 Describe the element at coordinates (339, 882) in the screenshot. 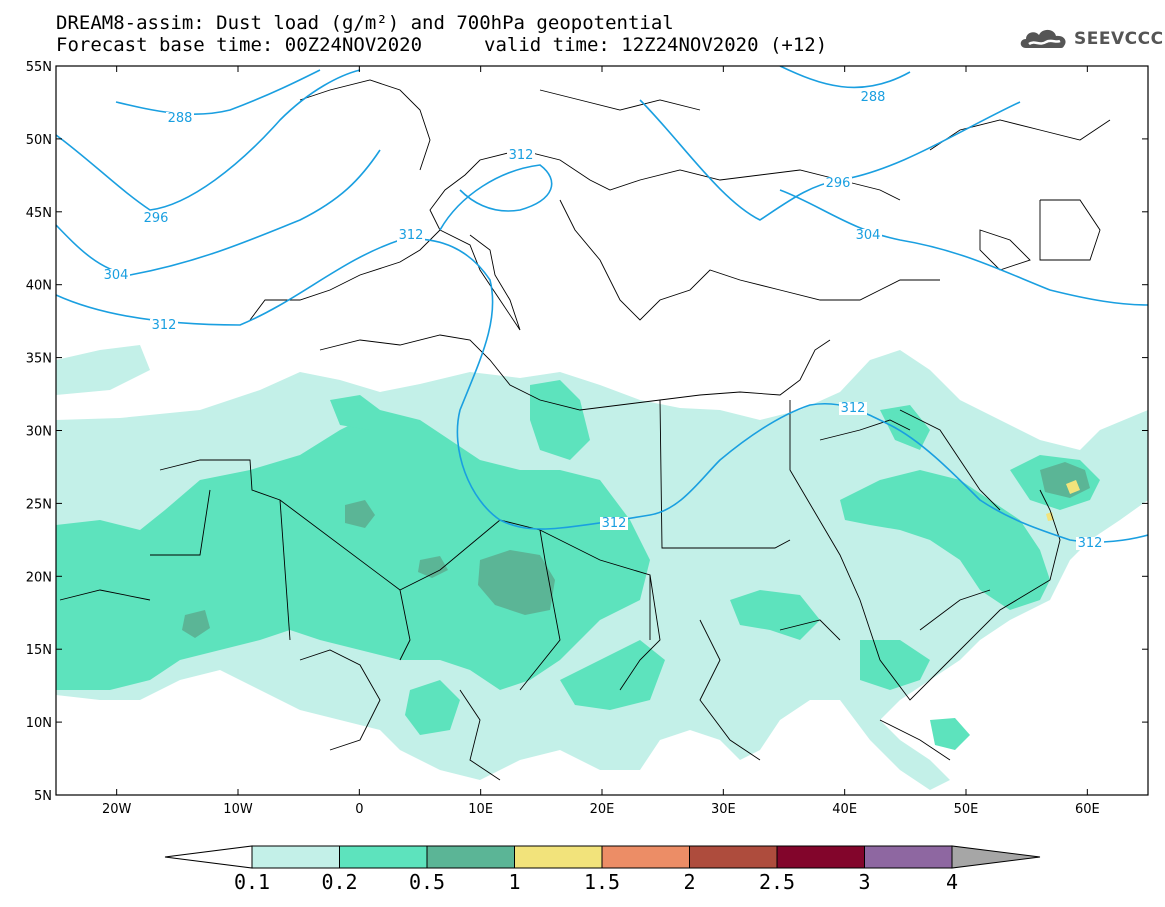

I see `colorbar-label: 0.2` at that location.